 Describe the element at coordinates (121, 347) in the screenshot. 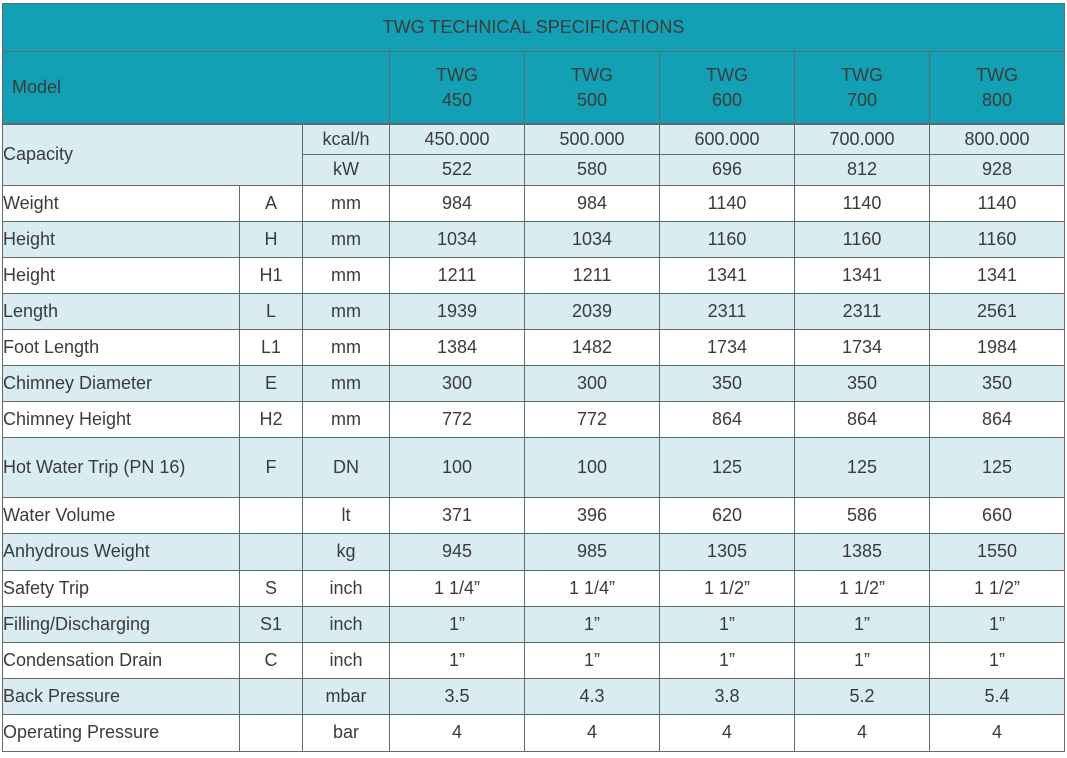

I see `row-label: Foot Length` at that location.